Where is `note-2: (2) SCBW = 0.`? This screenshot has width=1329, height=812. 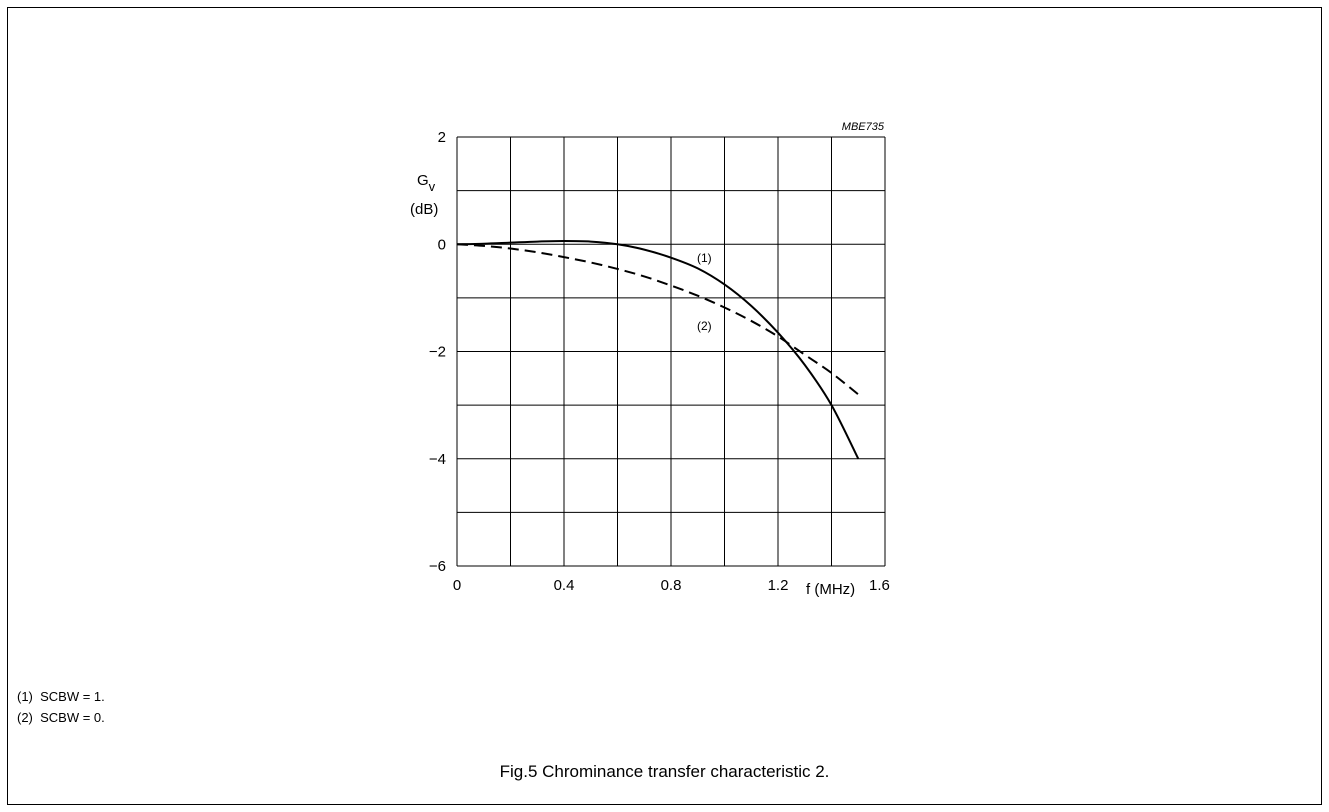
note-2: (2) SCBW = 0. is located at coordinates (61, 717).